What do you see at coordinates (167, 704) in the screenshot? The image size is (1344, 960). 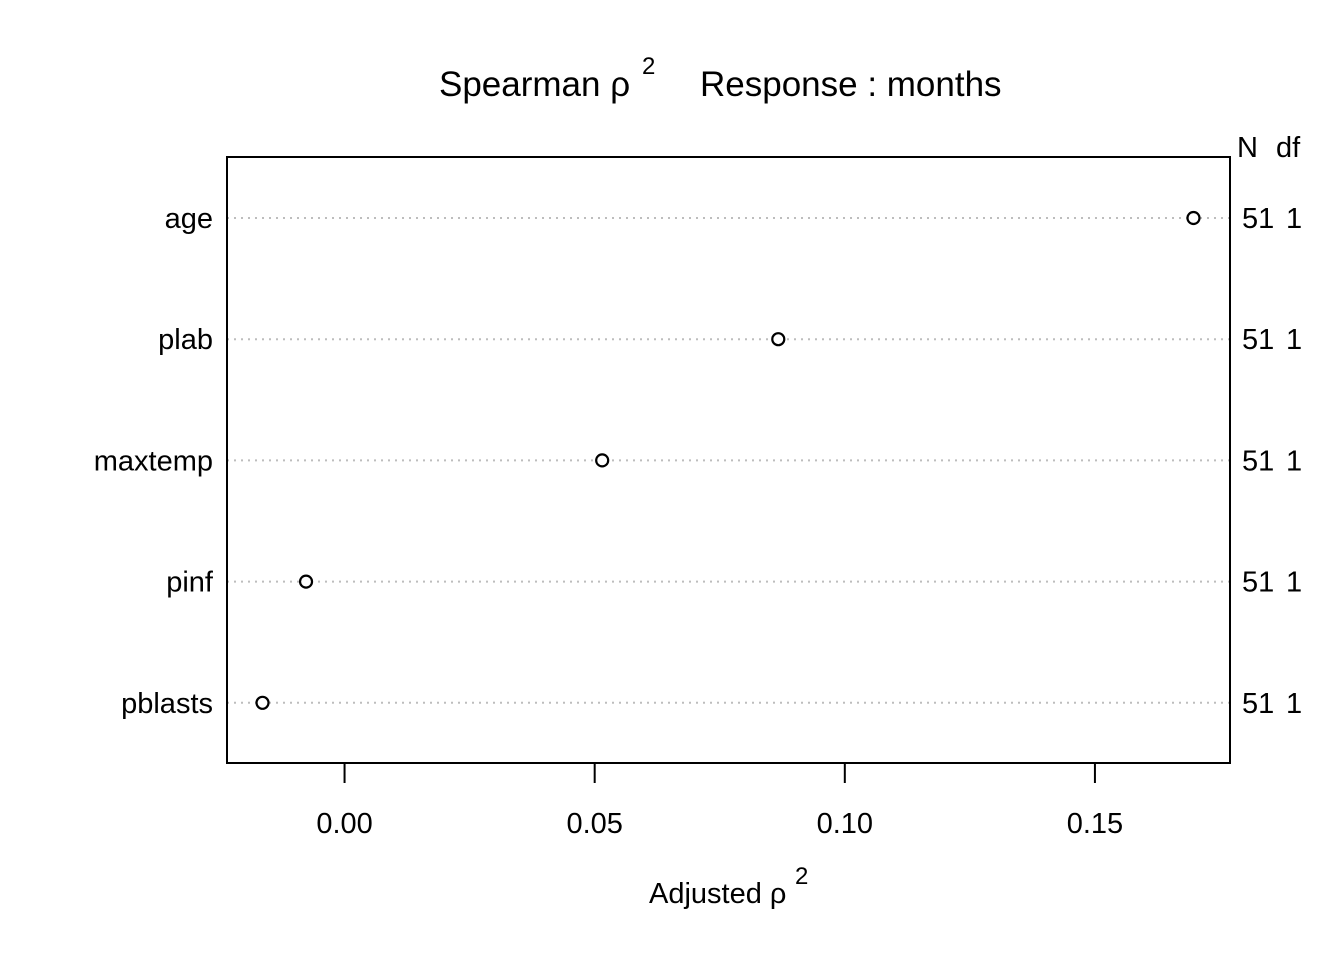 I see `category-label: pblasts` at bounding box center [167, 704].